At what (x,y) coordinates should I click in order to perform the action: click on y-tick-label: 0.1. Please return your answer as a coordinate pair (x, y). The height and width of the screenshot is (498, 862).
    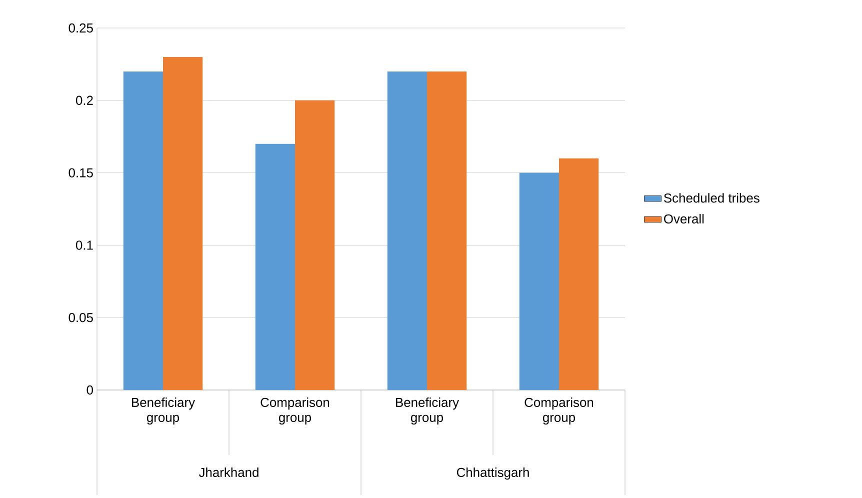
    Looking at the image, I should click on (84, 245).